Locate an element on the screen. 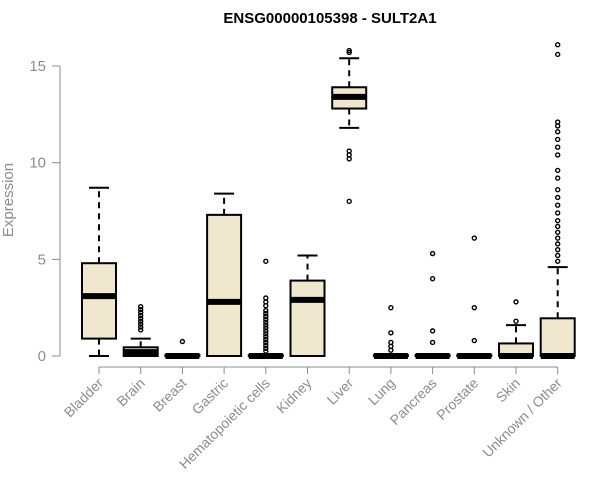  x-tick-label: Prostate is located at coordinates (457, 399).